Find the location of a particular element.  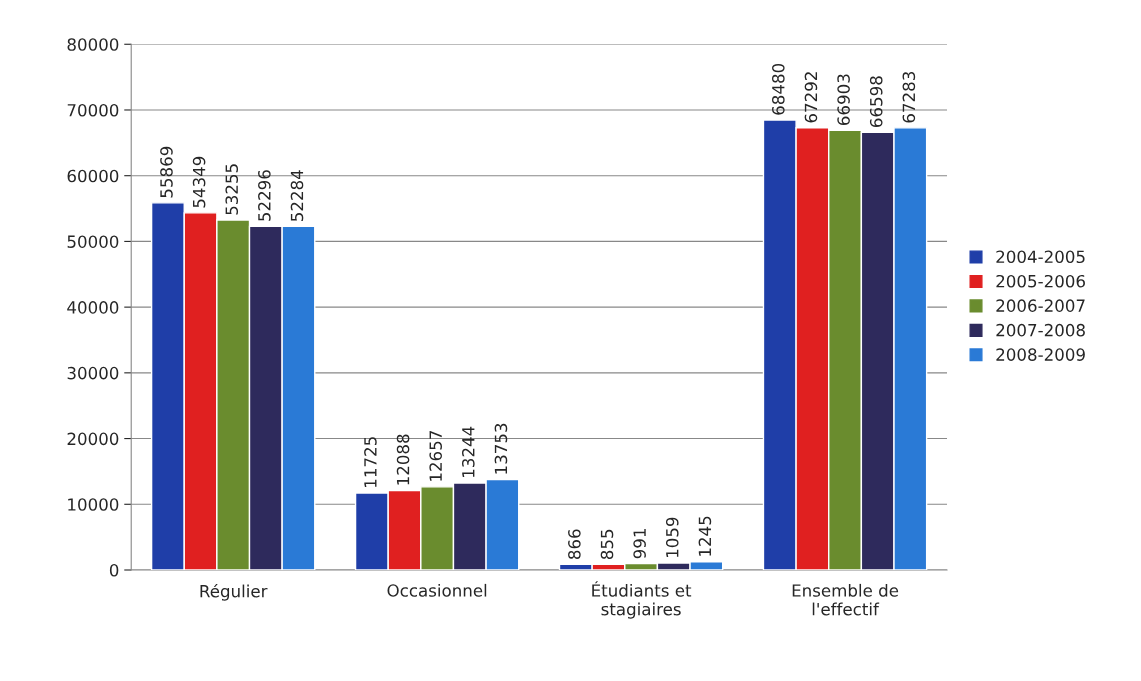

y-tick-label: 70000 is located at coordinates (93, 110).